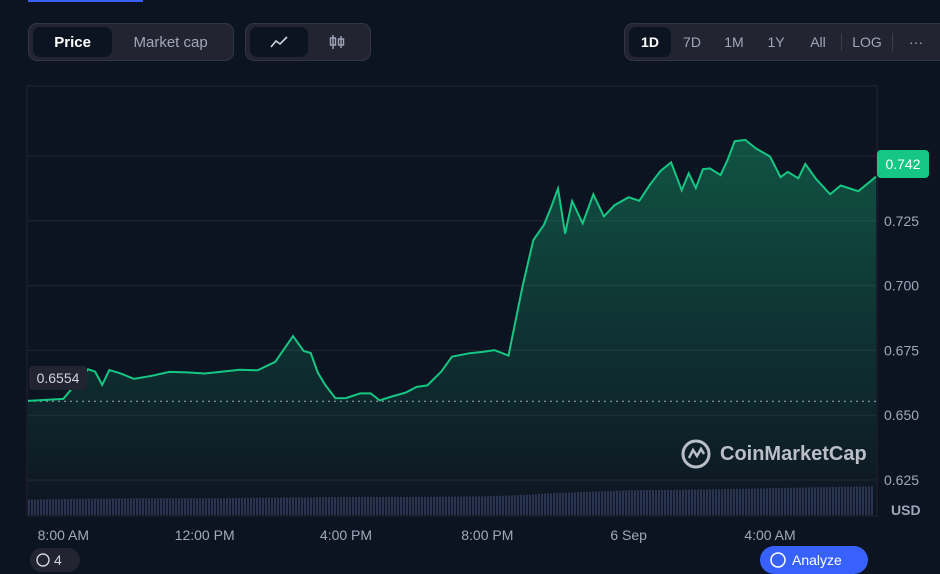 The image size is (940, 574). Describe the element at coordinates (650, 42) in the screenshot. I see `range-1d: 1D` at that location.